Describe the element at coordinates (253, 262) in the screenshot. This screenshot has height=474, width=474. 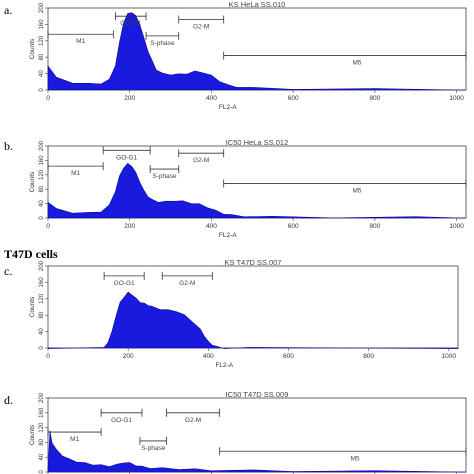
I see `plot-title: KS T47D SS.007` at that location.